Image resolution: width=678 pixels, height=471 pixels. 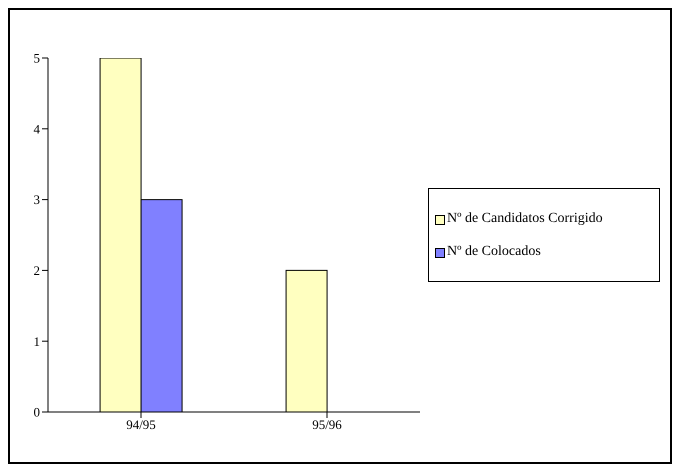 What do you see at coordinates (141, 424) in the screenshot?
I see `x-tick-label: 94/95` at bounding box center [141, 424].